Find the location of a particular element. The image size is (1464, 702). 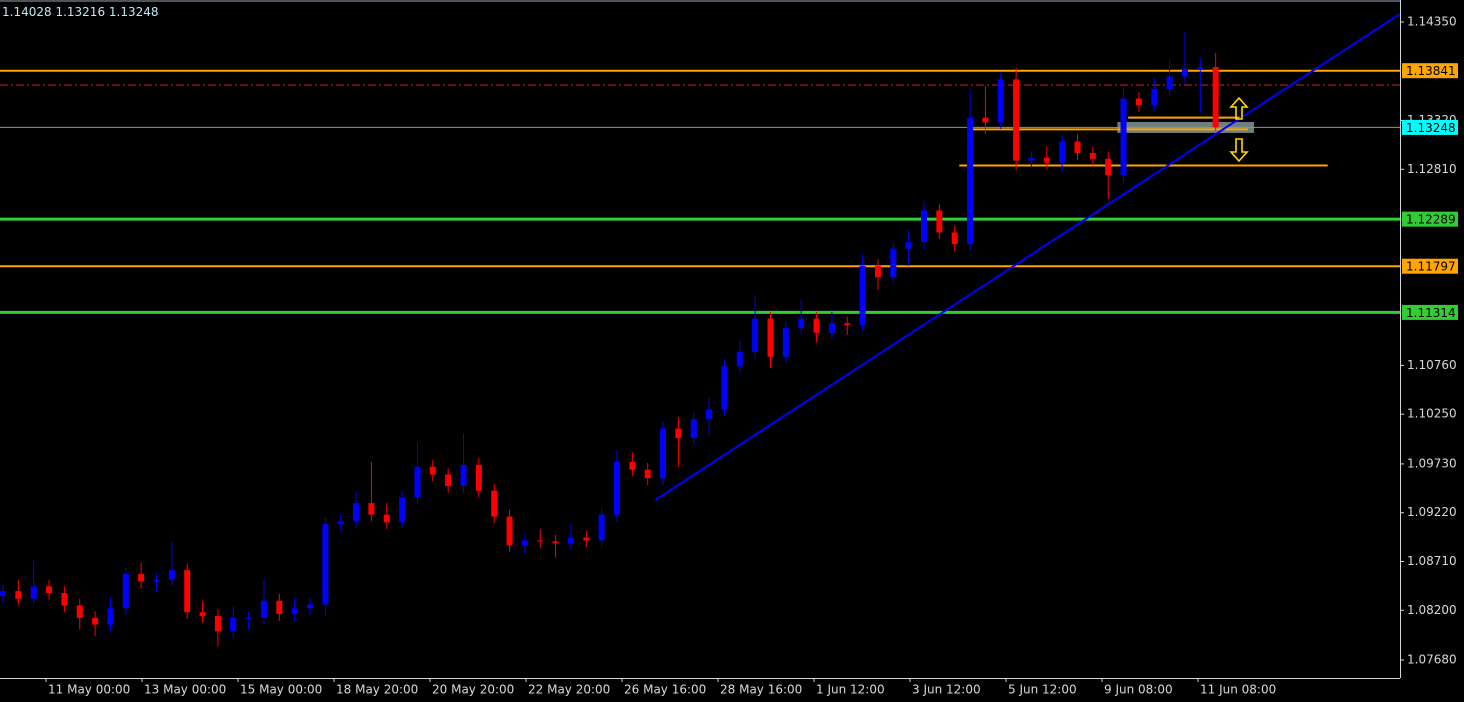

x-tick-label: 1 Jun 12:00 is located at coordinates (850, 690).